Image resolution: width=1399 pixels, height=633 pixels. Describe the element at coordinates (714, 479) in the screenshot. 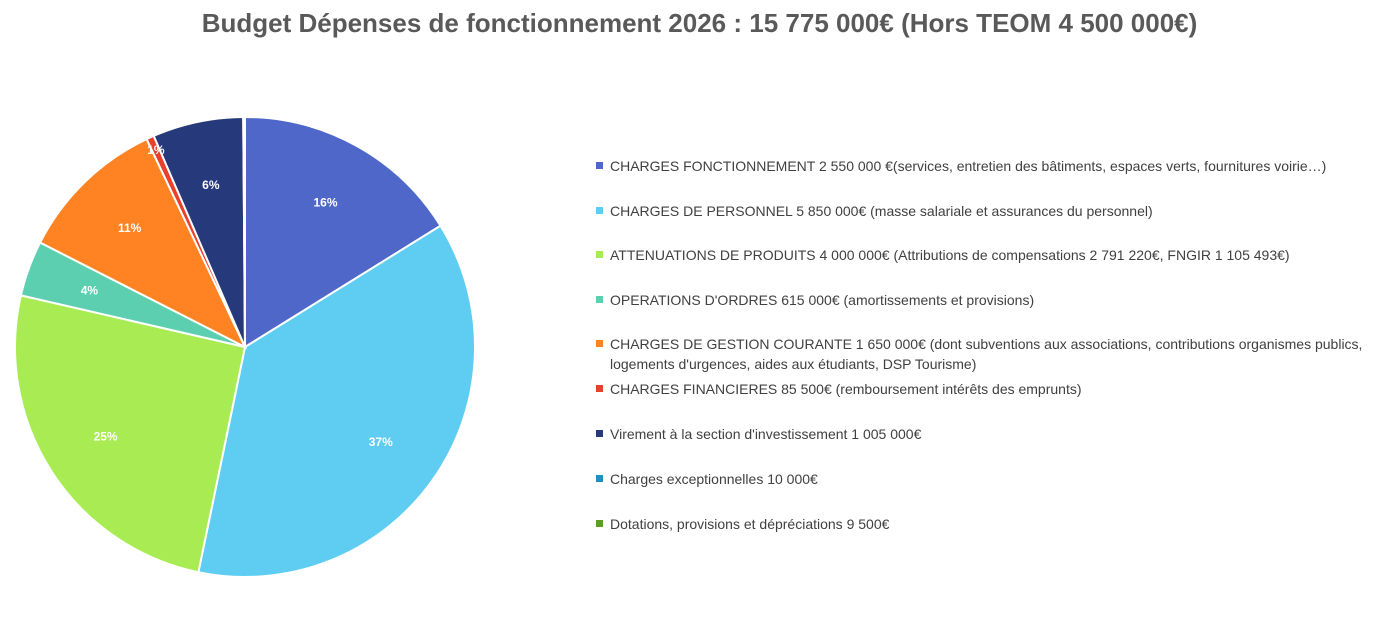

I see `legend-label: Charges exceptionnelles 10 000€` at that location.